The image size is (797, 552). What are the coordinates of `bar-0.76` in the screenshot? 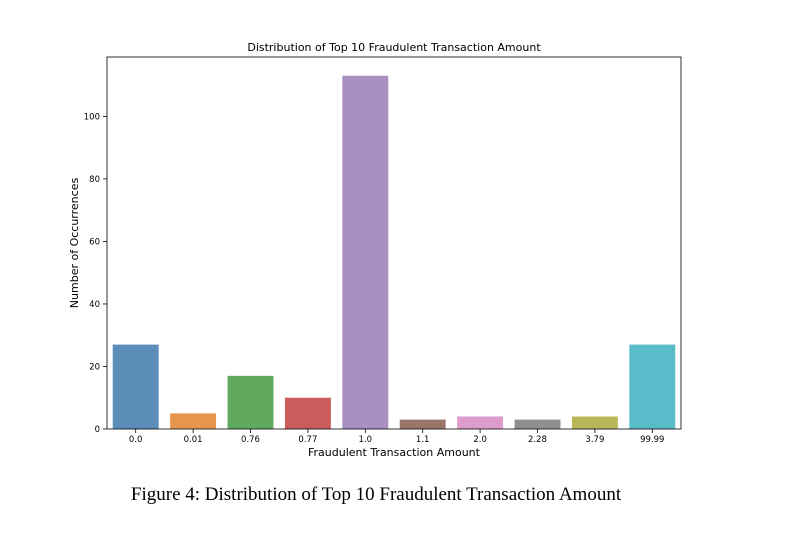 It's located at (250, 402).